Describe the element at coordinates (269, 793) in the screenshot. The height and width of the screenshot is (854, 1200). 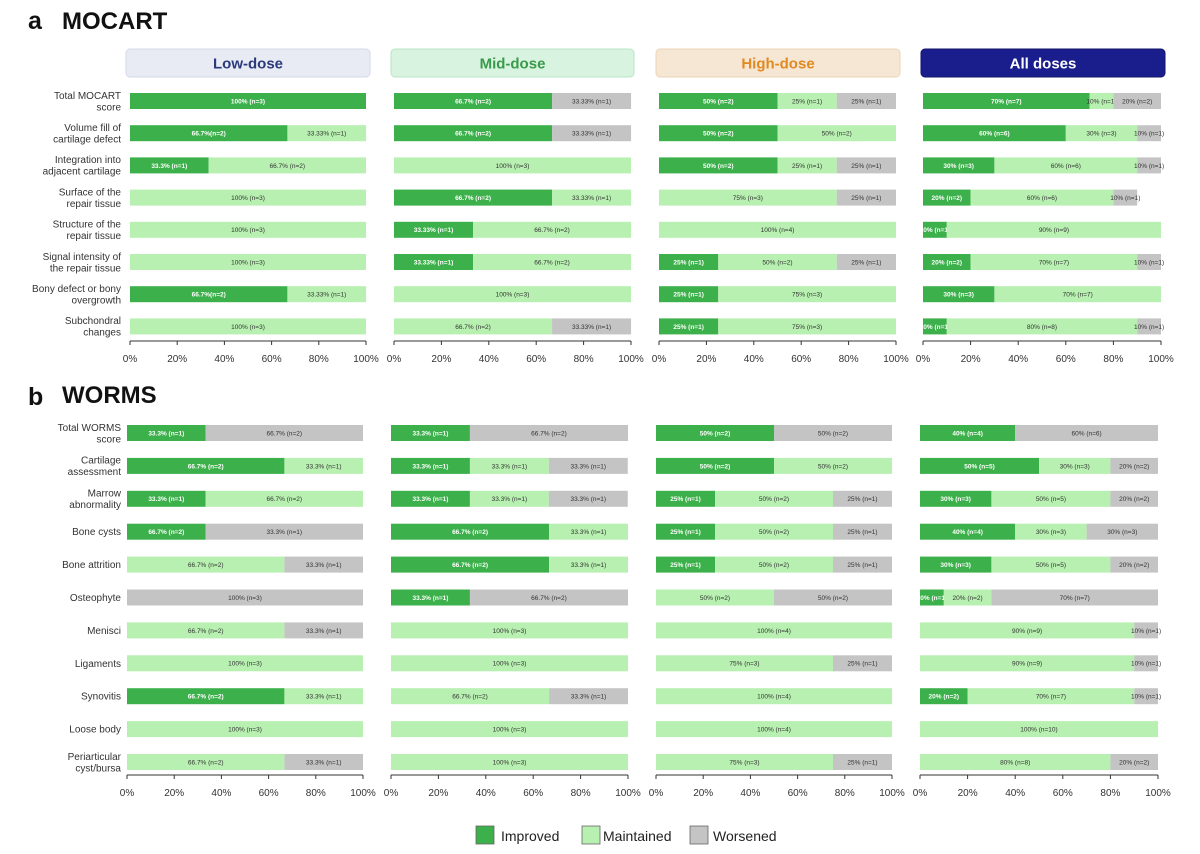
I see `x-tick-label: 60%` at that location.